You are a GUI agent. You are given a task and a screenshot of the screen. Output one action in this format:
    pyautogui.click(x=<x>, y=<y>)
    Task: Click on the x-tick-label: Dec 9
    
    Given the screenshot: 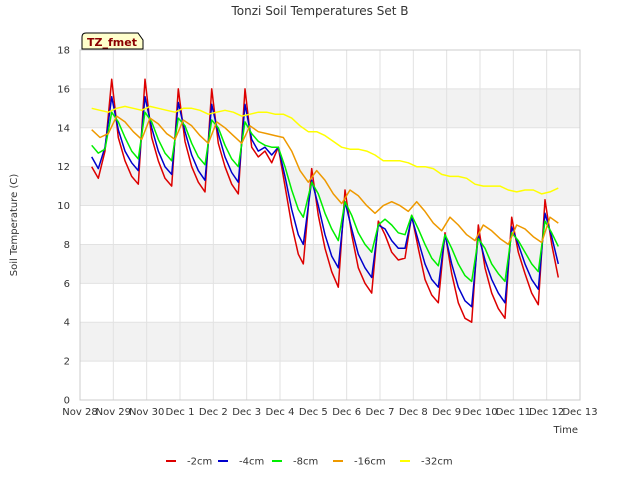 What is the action you would take?
    pyautogui.click(x=446, y=412)
    